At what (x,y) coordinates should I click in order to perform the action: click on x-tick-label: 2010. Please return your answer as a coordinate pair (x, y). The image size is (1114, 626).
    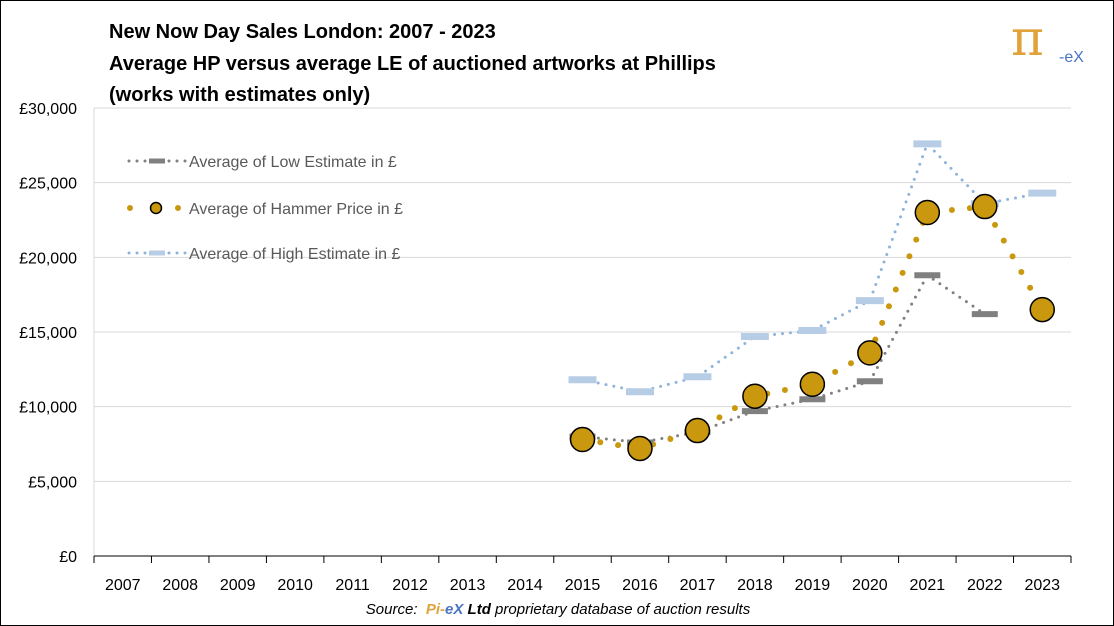
    Looking at the image, I should click on (295, 585).